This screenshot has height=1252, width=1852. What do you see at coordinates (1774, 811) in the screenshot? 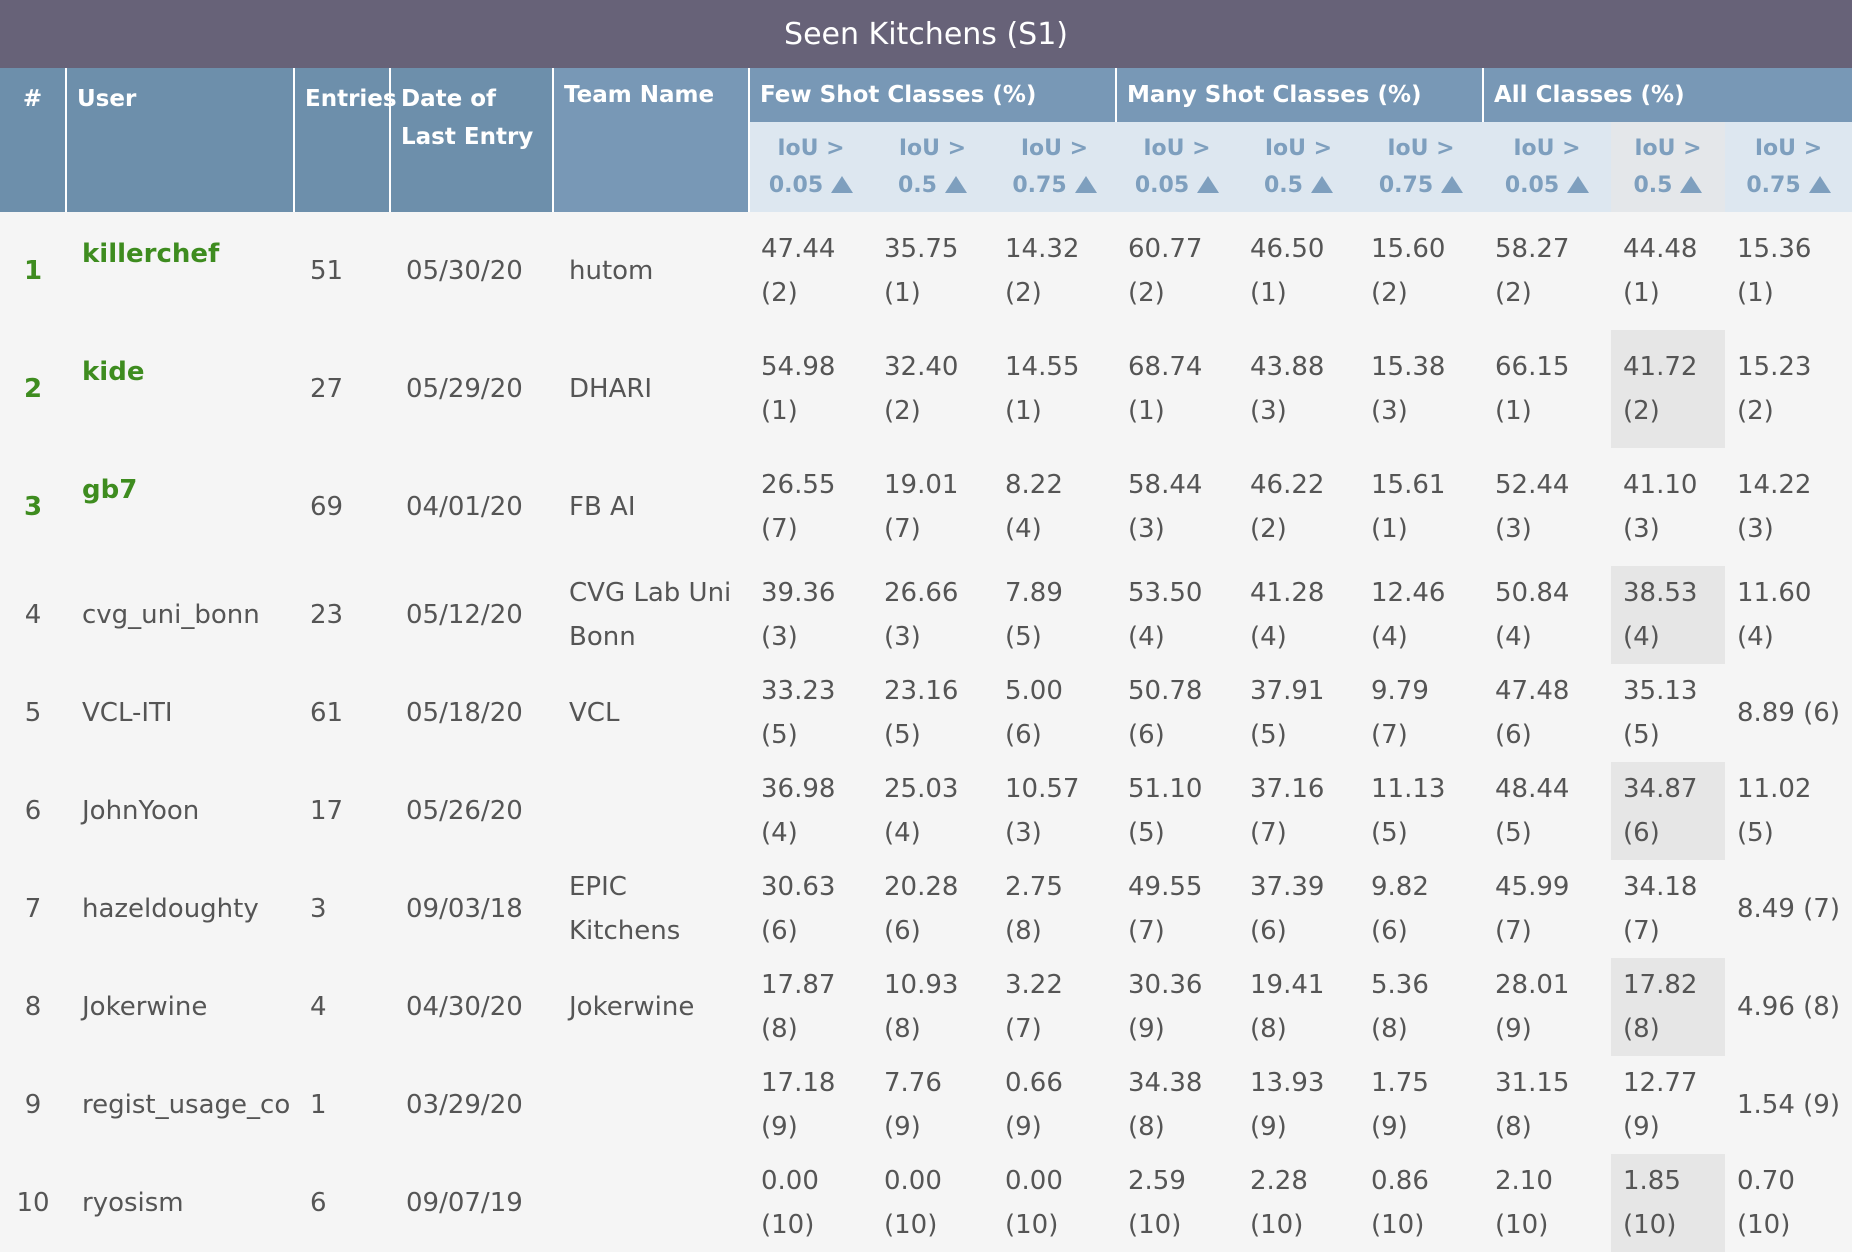
I see `score-cell: 11.02 (5)` at bounding box center [1774, 811].